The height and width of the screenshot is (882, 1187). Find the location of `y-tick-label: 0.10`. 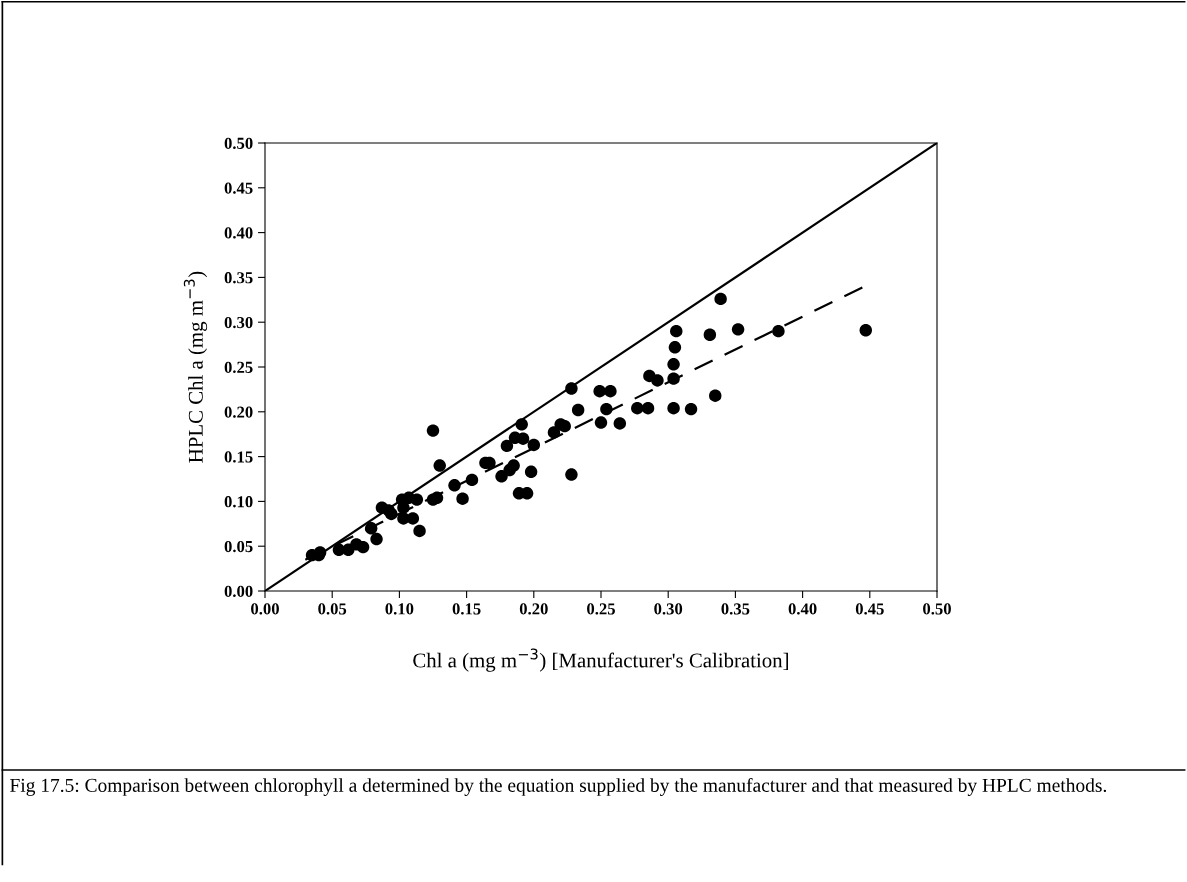

y-tick-label: 0.10 is located at coordinates (238, 502).